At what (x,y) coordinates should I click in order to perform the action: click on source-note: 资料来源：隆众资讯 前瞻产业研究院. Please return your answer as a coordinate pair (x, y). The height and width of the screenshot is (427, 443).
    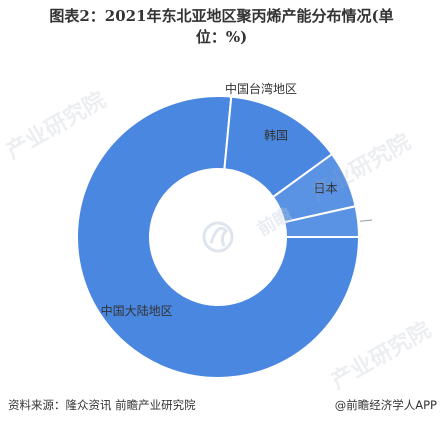
    Looking at the image, I should click on (102, 405).